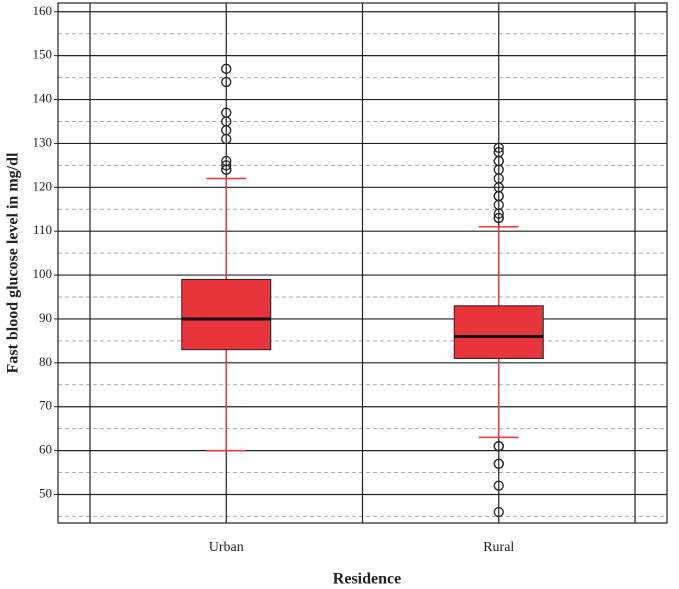 Image resolution: width=679 pixels, height=589 pixels. Describe the element at coordinates (45, 317) in the screenshot. I see `y-tick-label: 90` at that location.